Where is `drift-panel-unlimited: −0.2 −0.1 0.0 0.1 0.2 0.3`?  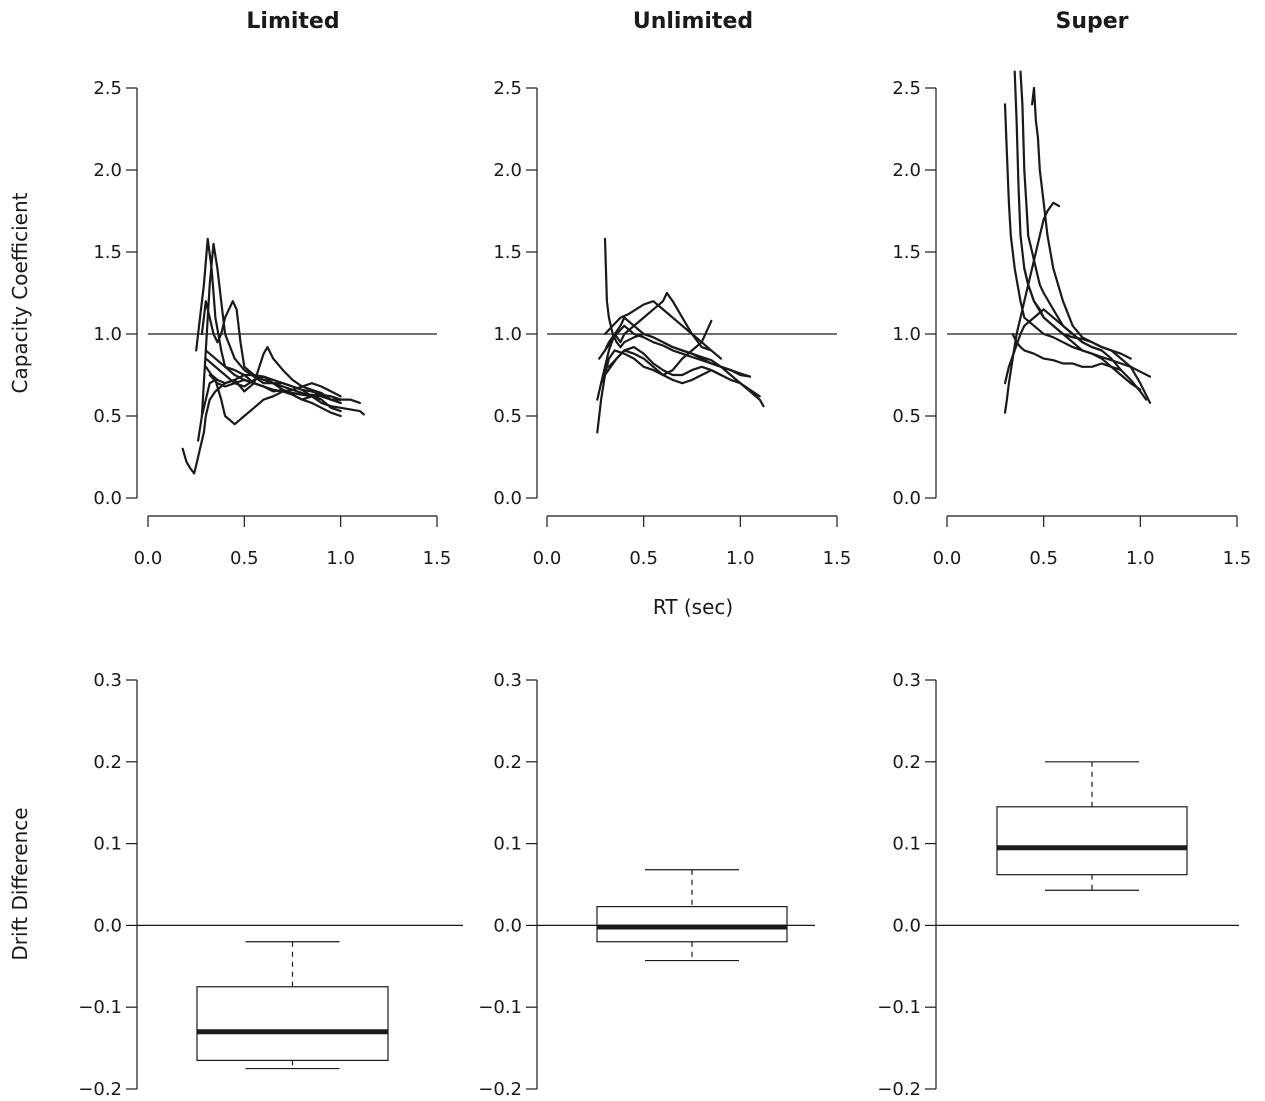
drift-panel-unlimited: −0.2 −0.1 0.0 0.1 0.2 0.3 is located at coordinates (646, 885).